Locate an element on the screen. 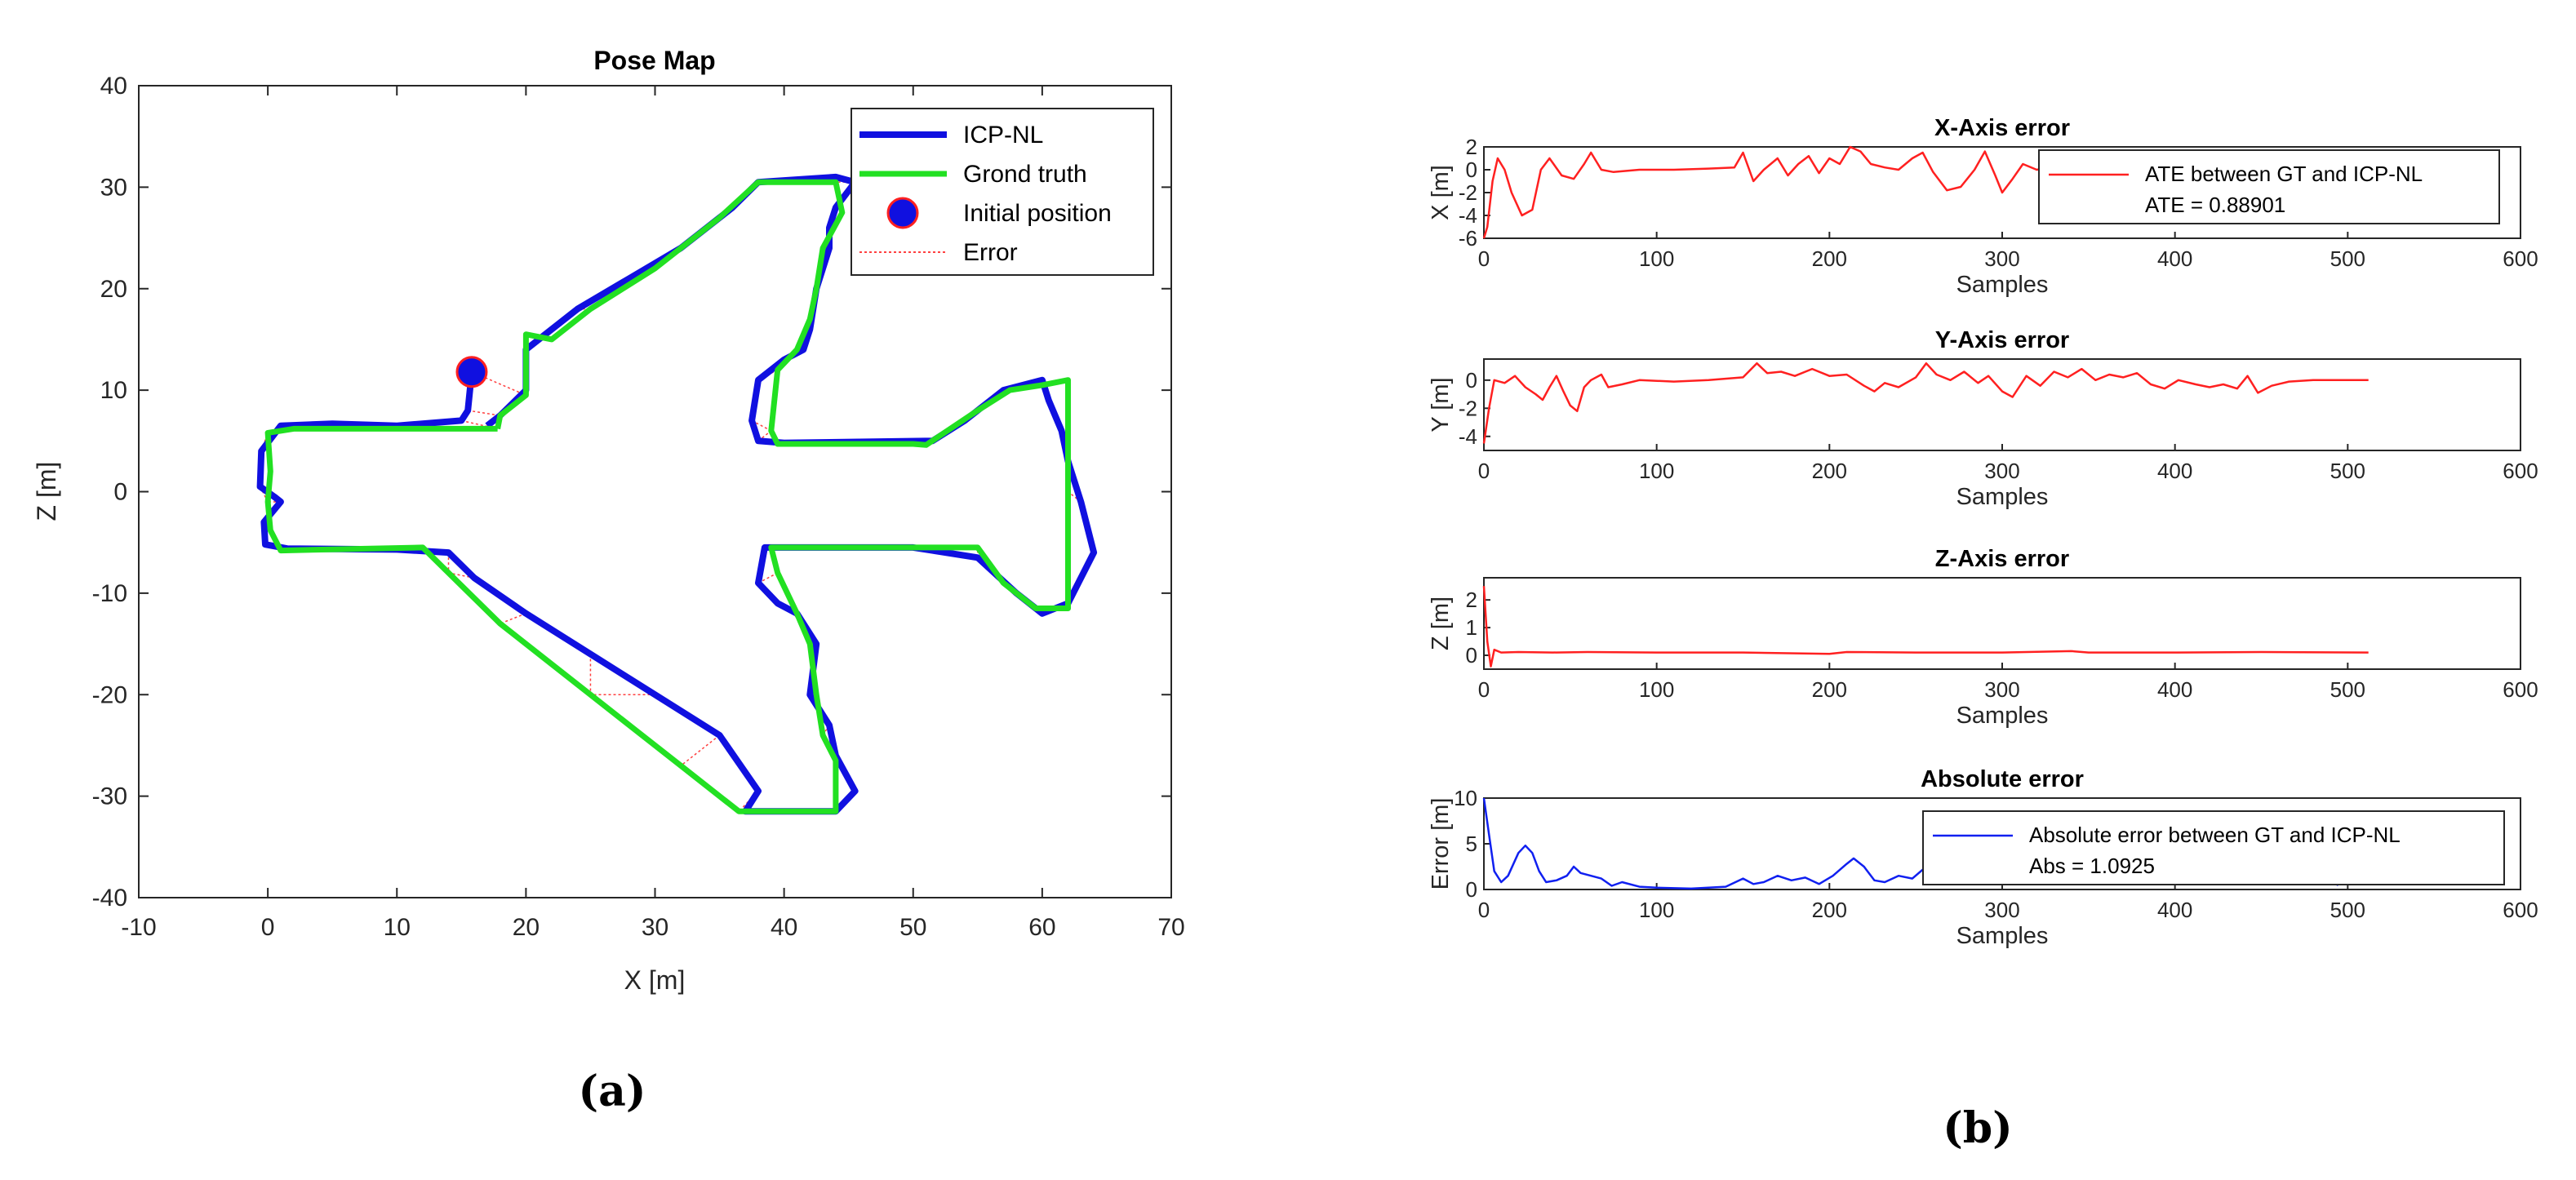  pose-map-ytick: 40 is located at coordinates (113, 87).